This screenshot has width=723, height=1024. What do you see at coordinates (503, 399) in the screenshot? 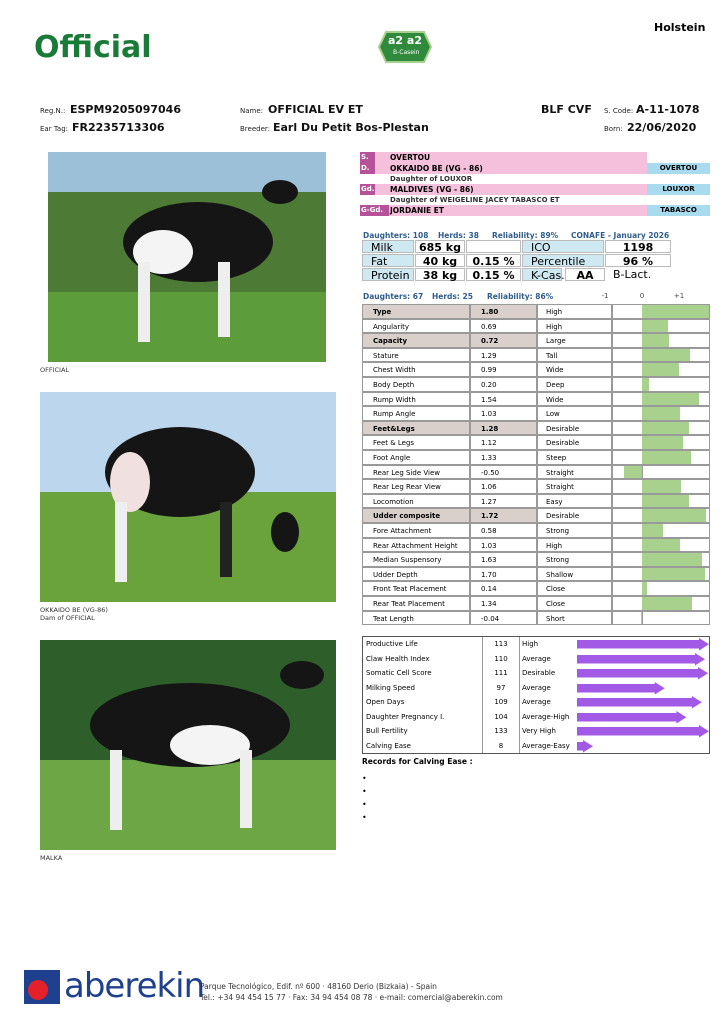
I see `type-value: 1.54` at bounding box center [503, 399].